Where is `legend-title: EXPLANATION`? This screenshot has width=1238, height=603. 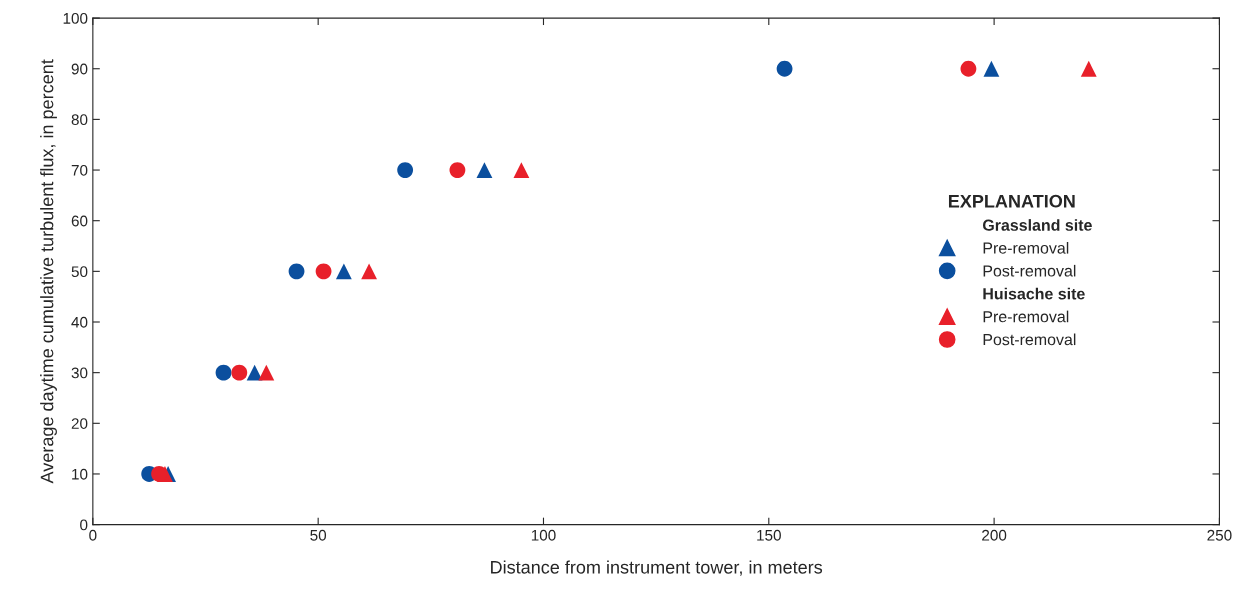
legend-title: EXPLANATION is located at coordinates (1011, 201).